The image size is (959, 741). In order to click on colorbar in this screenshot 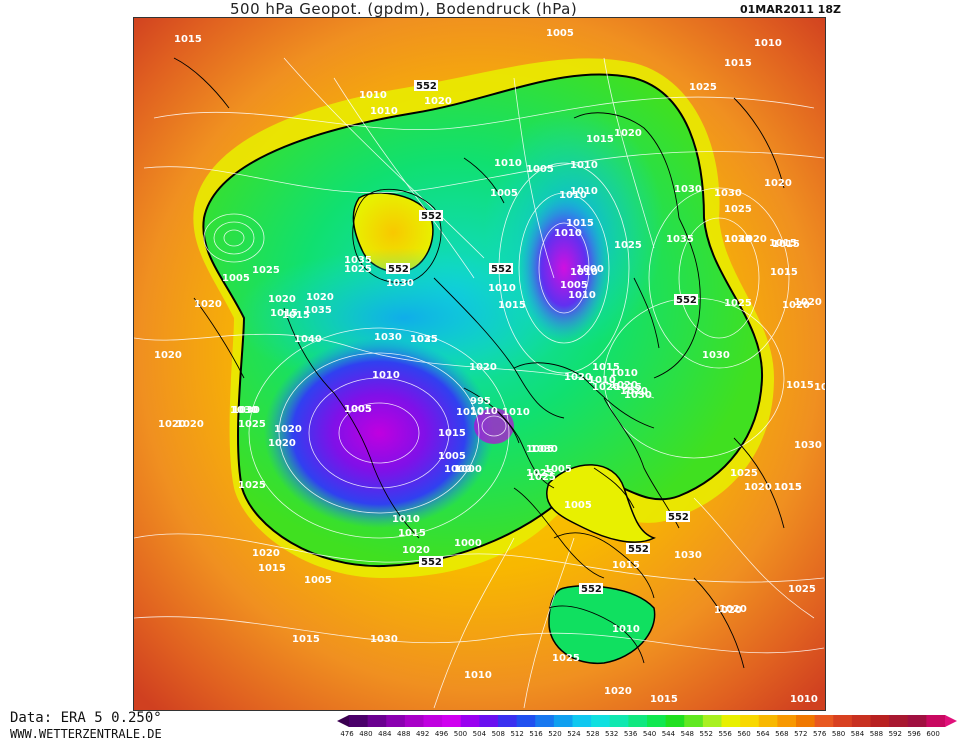, I will do `click(647, 721)`.